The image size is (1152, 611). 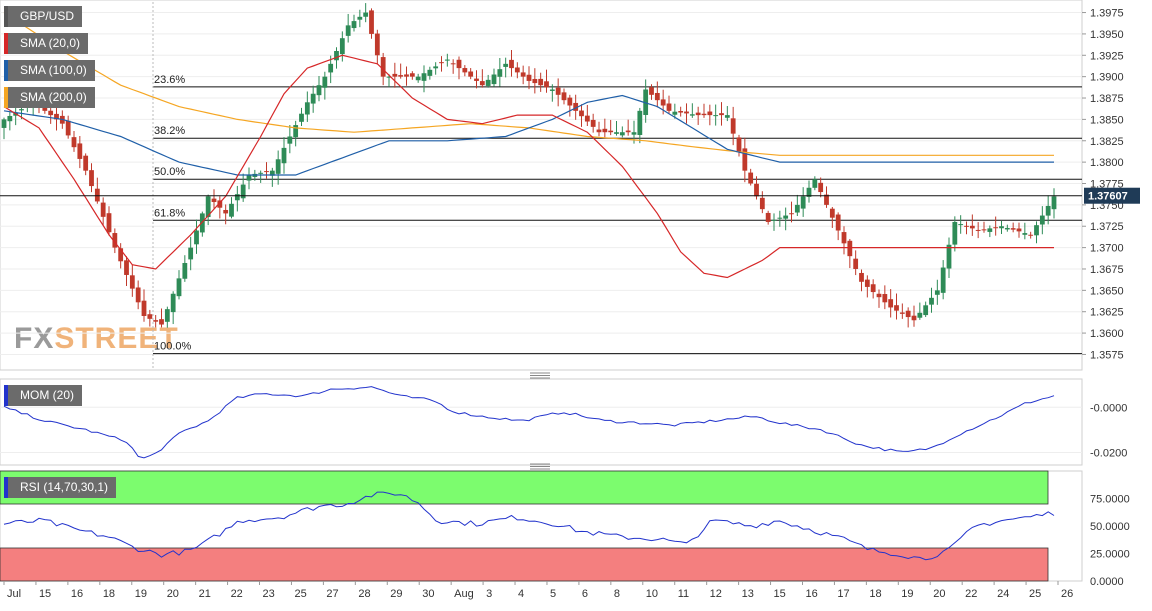 I want to click on sma100-tag: SMA (100,0), so click(x=49, y=70).